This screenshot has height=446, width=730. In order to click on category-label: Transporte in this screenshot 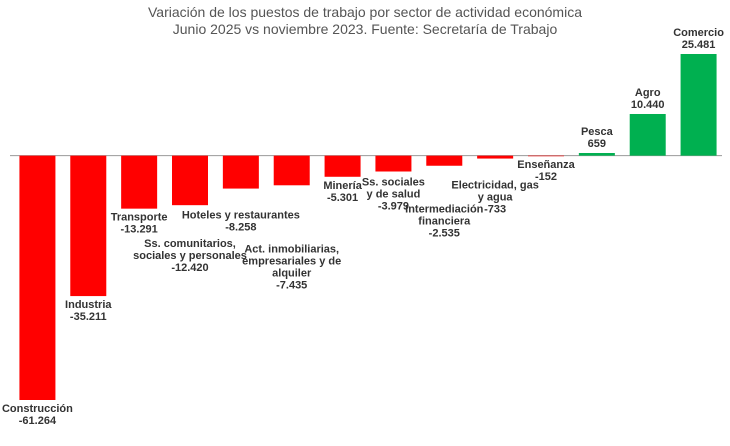, I will do `click(139, 218)`.